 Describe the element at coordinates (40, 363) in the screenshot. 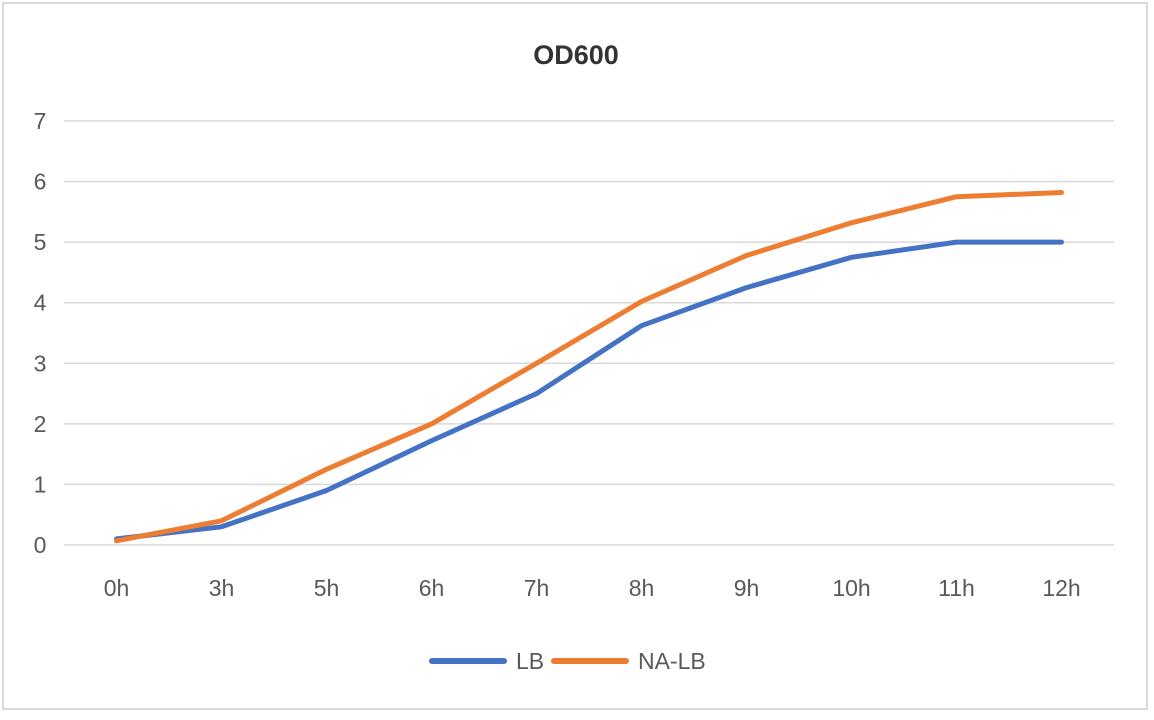

I see `y-tick-label: 3` at that location.